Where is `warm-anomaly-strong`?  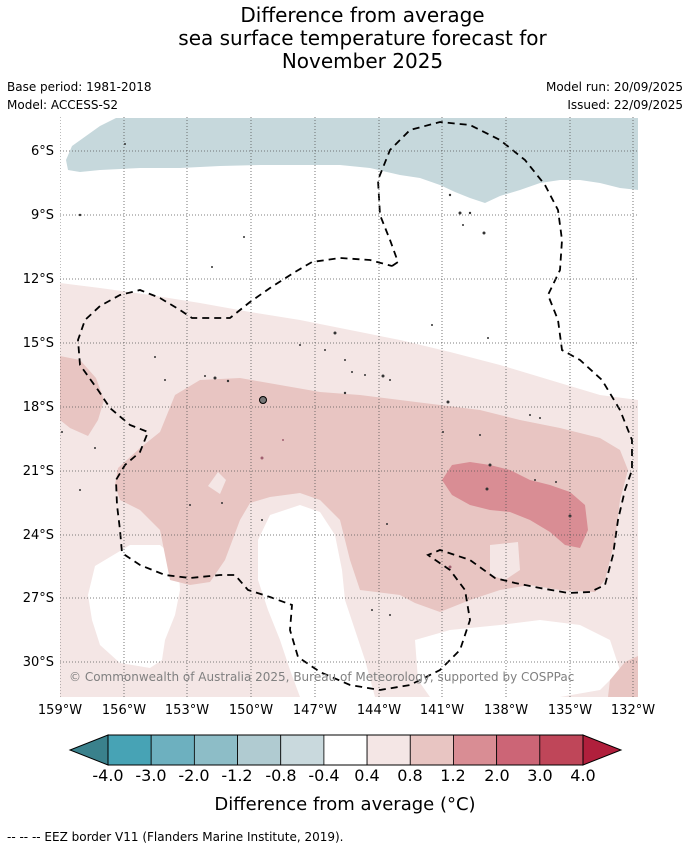 warm-anomaly-strong is located at coordinates (515, 505).